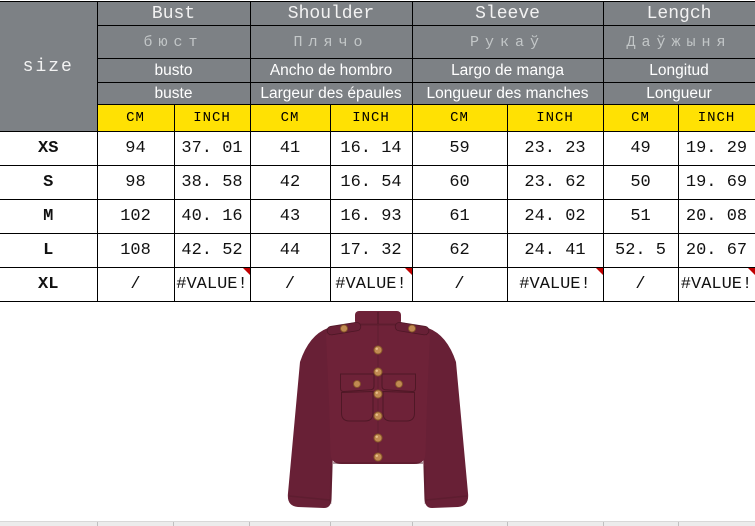 This screenshot has width=755, height=526. I want to click on cell-value: 51, so click(640, 216).